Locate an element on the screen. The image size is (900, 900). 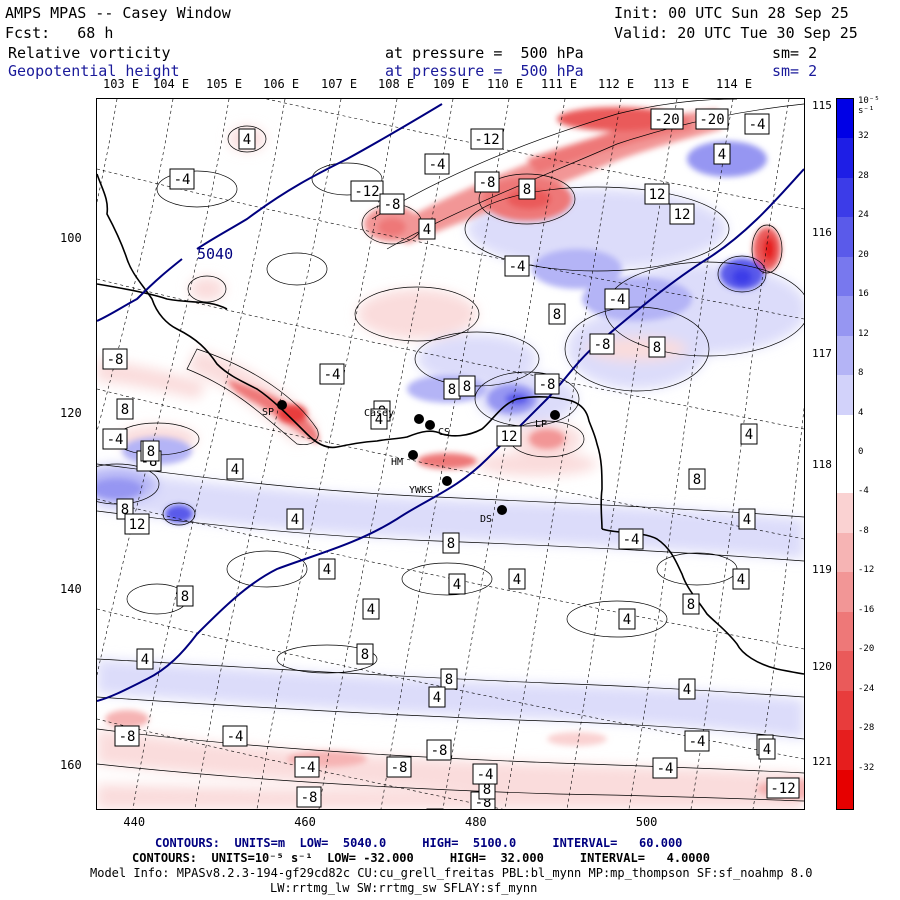
y-tick-label: 120 is located at coordinates (71, 413).